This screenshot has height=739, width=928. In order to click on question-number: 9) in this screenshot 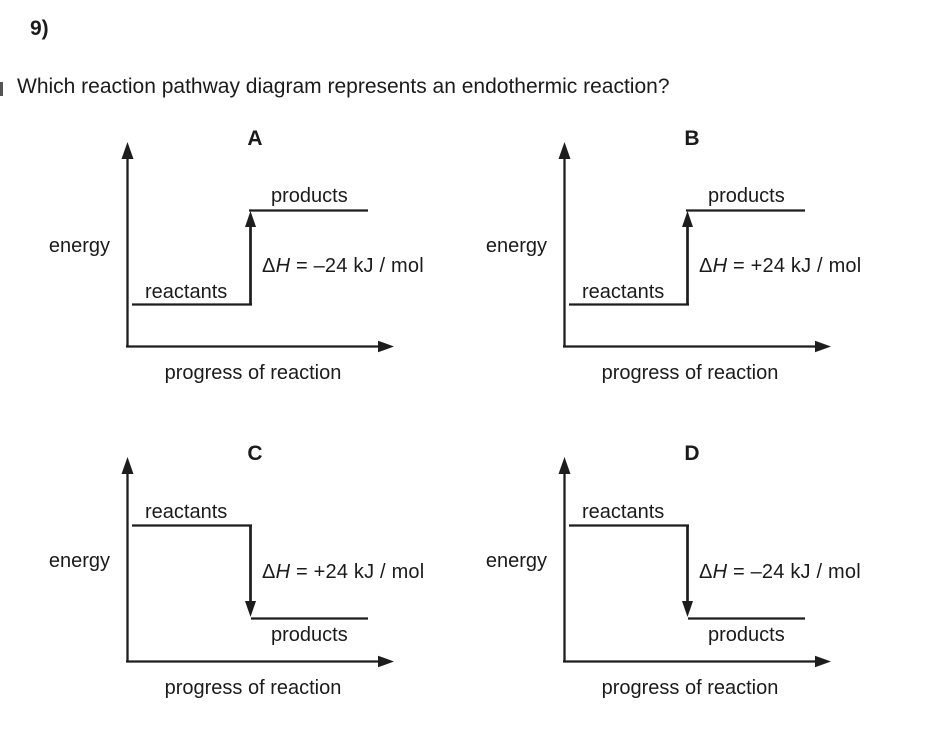, I will do `click(39, 28)`.